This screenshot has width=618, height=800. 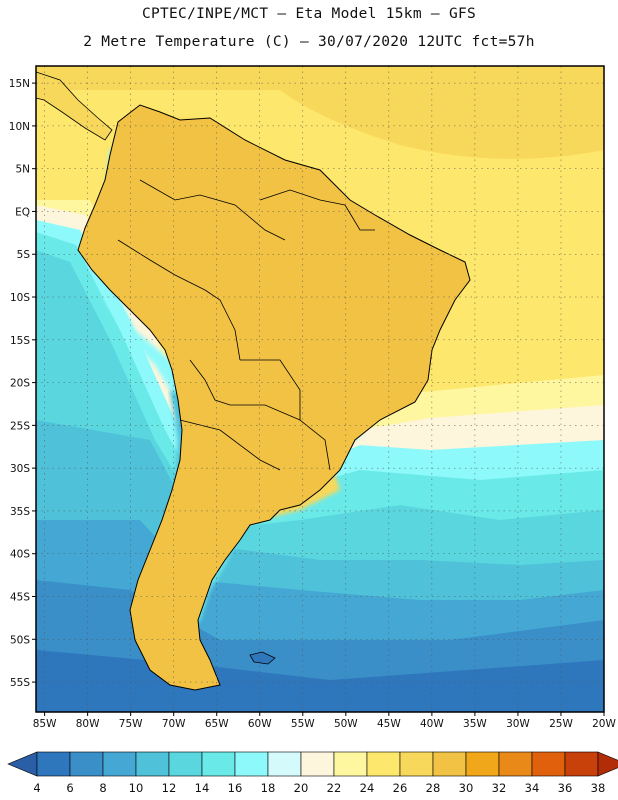 What do you see at coordinates (400, 788) in the screenshot?
I see `colorbar-label: 26` at bounding box center [400, 788].